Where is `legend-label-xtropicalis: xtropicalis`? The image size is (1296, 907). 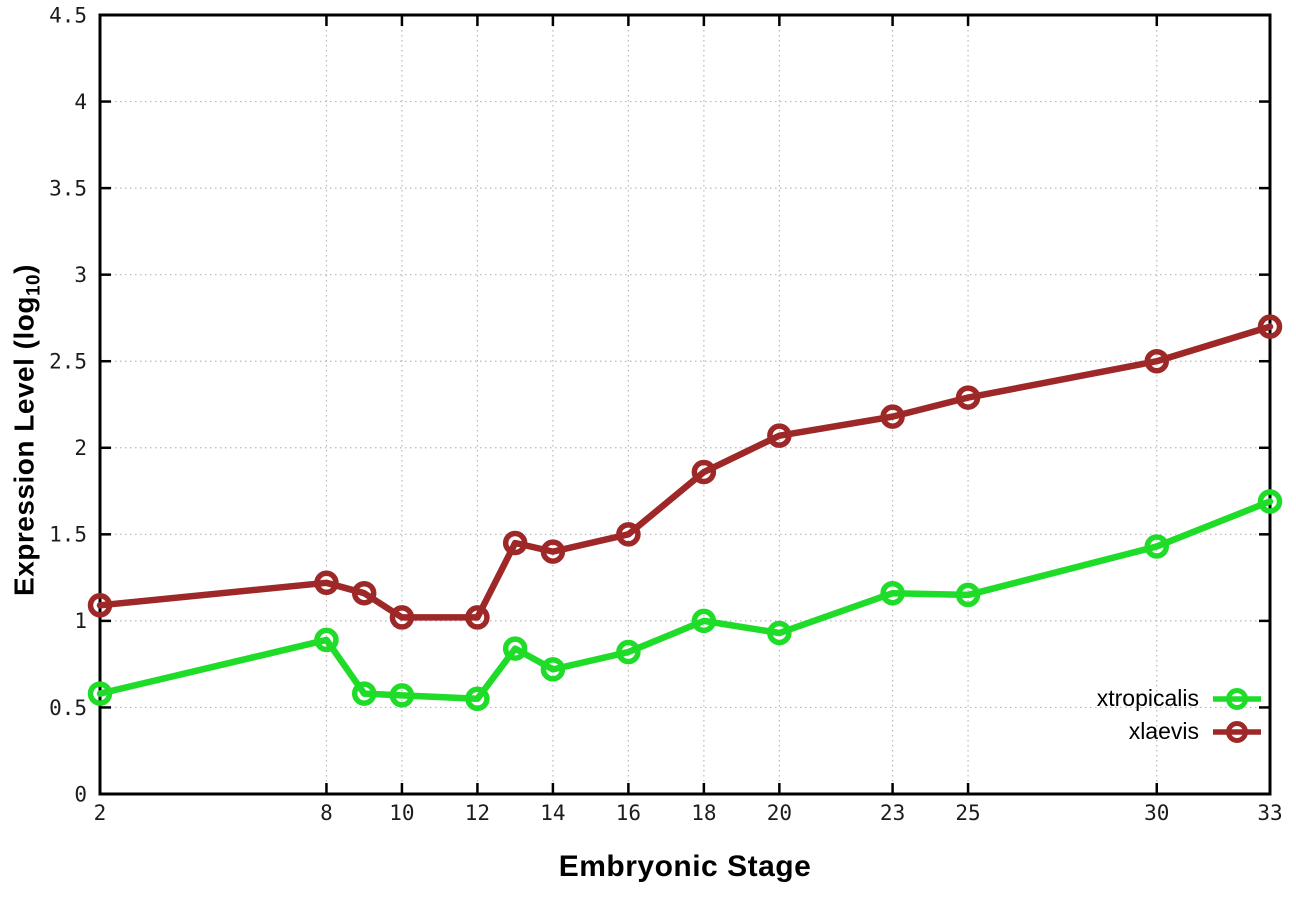 legend-label-xtropicalis: xtropicalis is located at coordinates (1147, 698).